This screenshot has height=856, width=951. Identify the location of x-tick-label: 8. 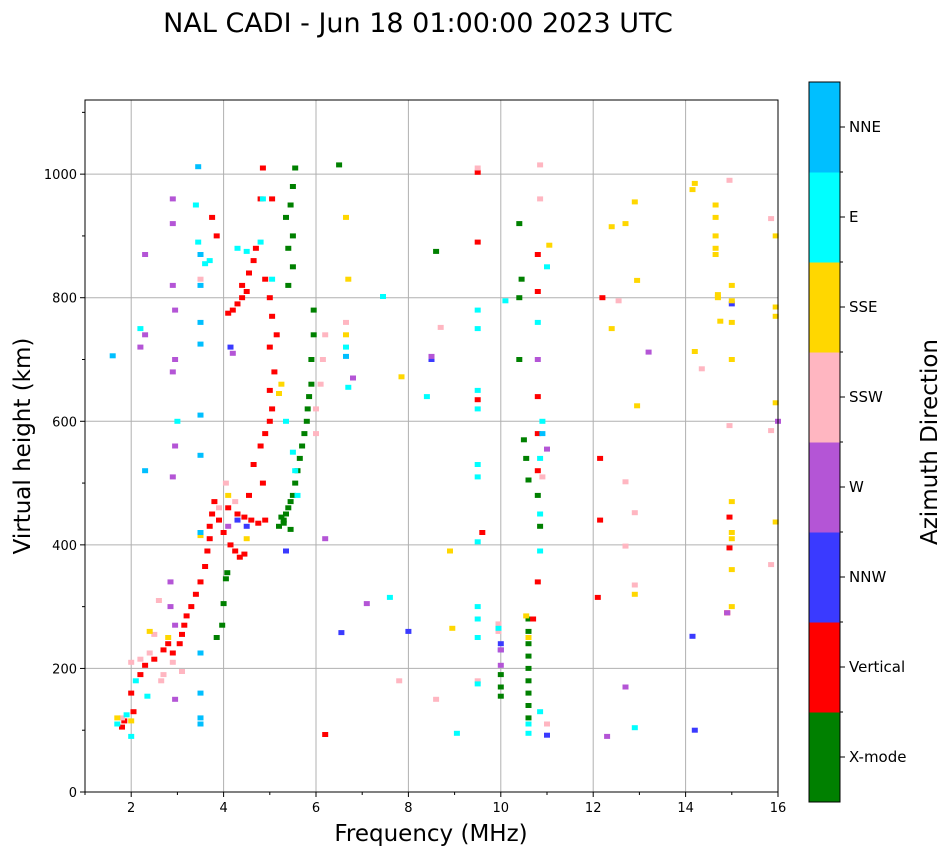
(408, 808).